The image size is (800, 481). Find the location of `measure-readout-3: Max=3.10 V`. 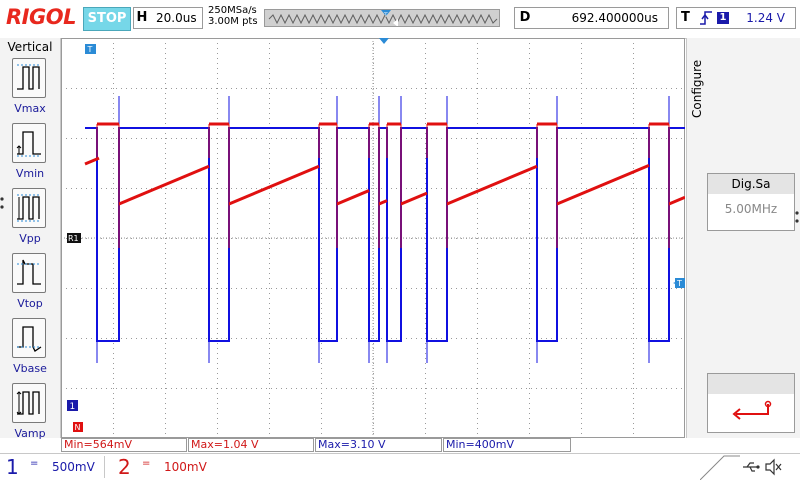

measure-readout-3: Max=3.10 V is located at coordinates (378, 445).